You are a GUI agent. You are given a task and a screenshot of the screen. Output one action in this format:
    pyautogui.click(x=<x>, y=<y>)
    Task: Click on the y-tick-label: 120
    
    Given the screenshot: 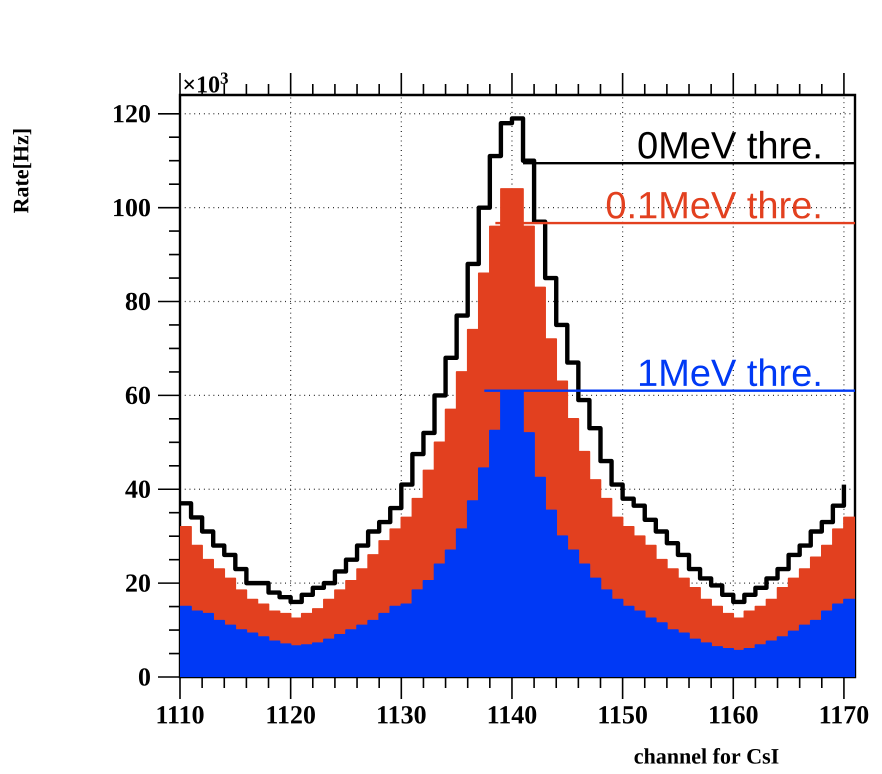 What is the action you would take?
    pyautogui.click(x=132, y=114)
    